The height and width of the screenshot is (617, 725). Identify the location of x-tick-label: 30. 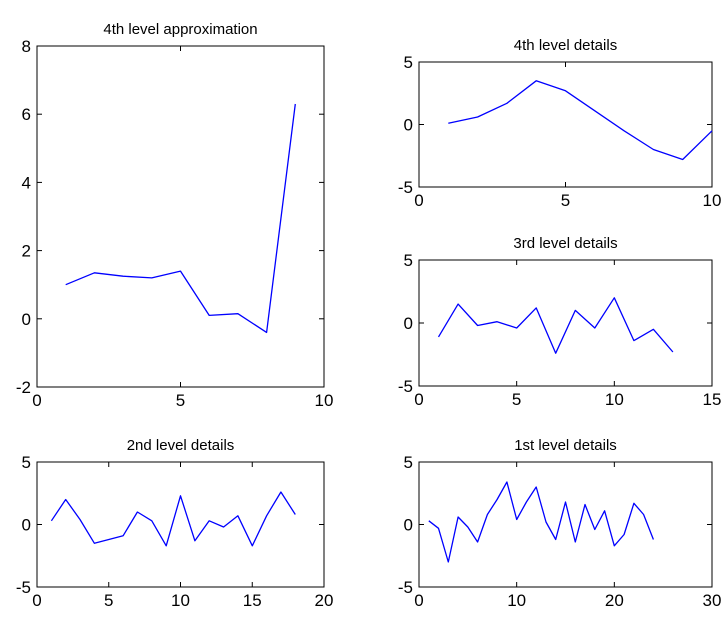
(712, 600).